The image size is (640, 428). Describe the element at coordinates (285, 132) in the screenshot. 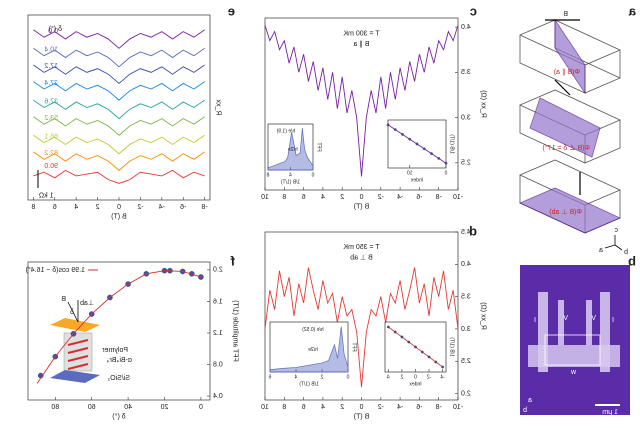

I see `annotation: h/e (1.9)` at that location.